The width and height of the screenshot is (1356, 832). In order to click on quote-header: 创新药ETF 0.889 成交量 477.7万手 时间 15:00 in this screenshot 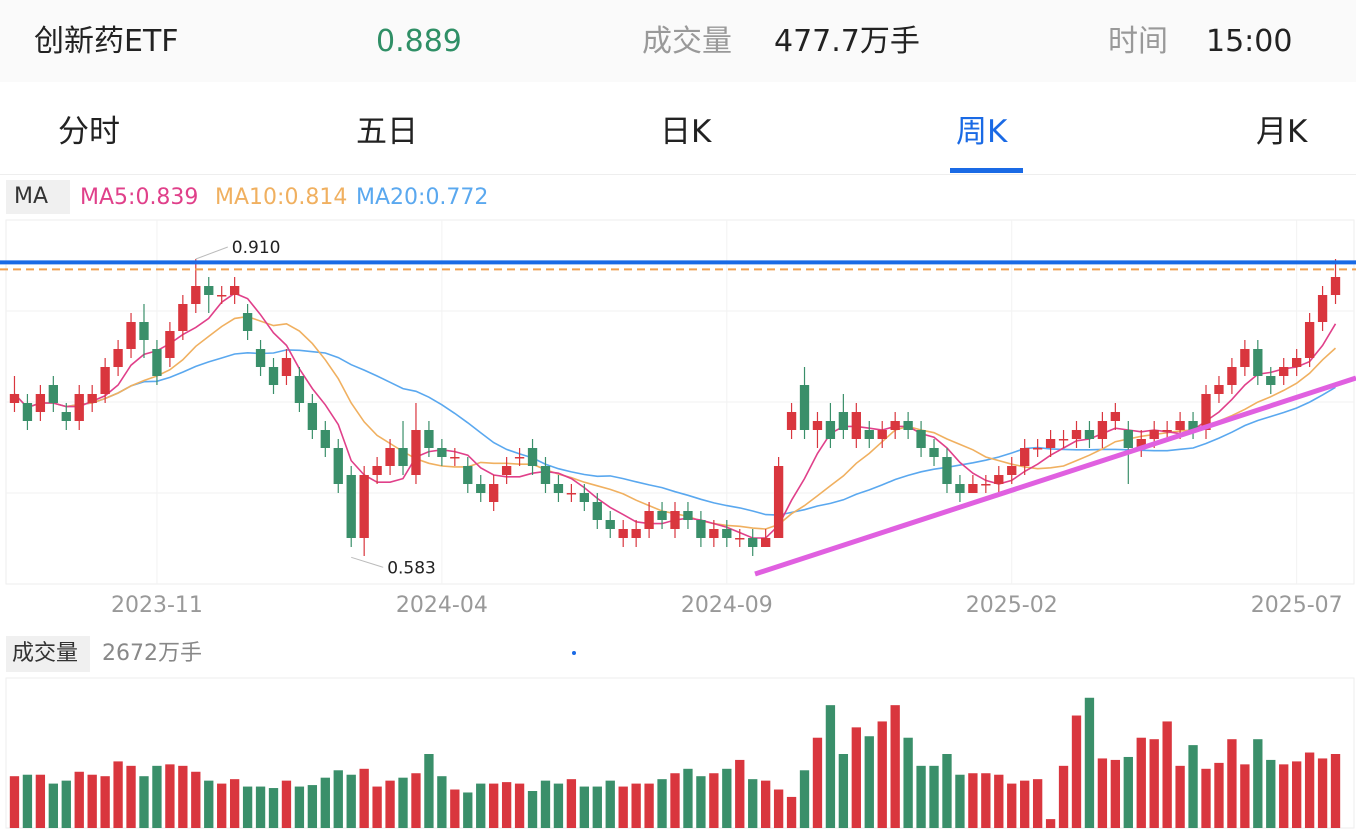, I will do `click(678, 41)`.